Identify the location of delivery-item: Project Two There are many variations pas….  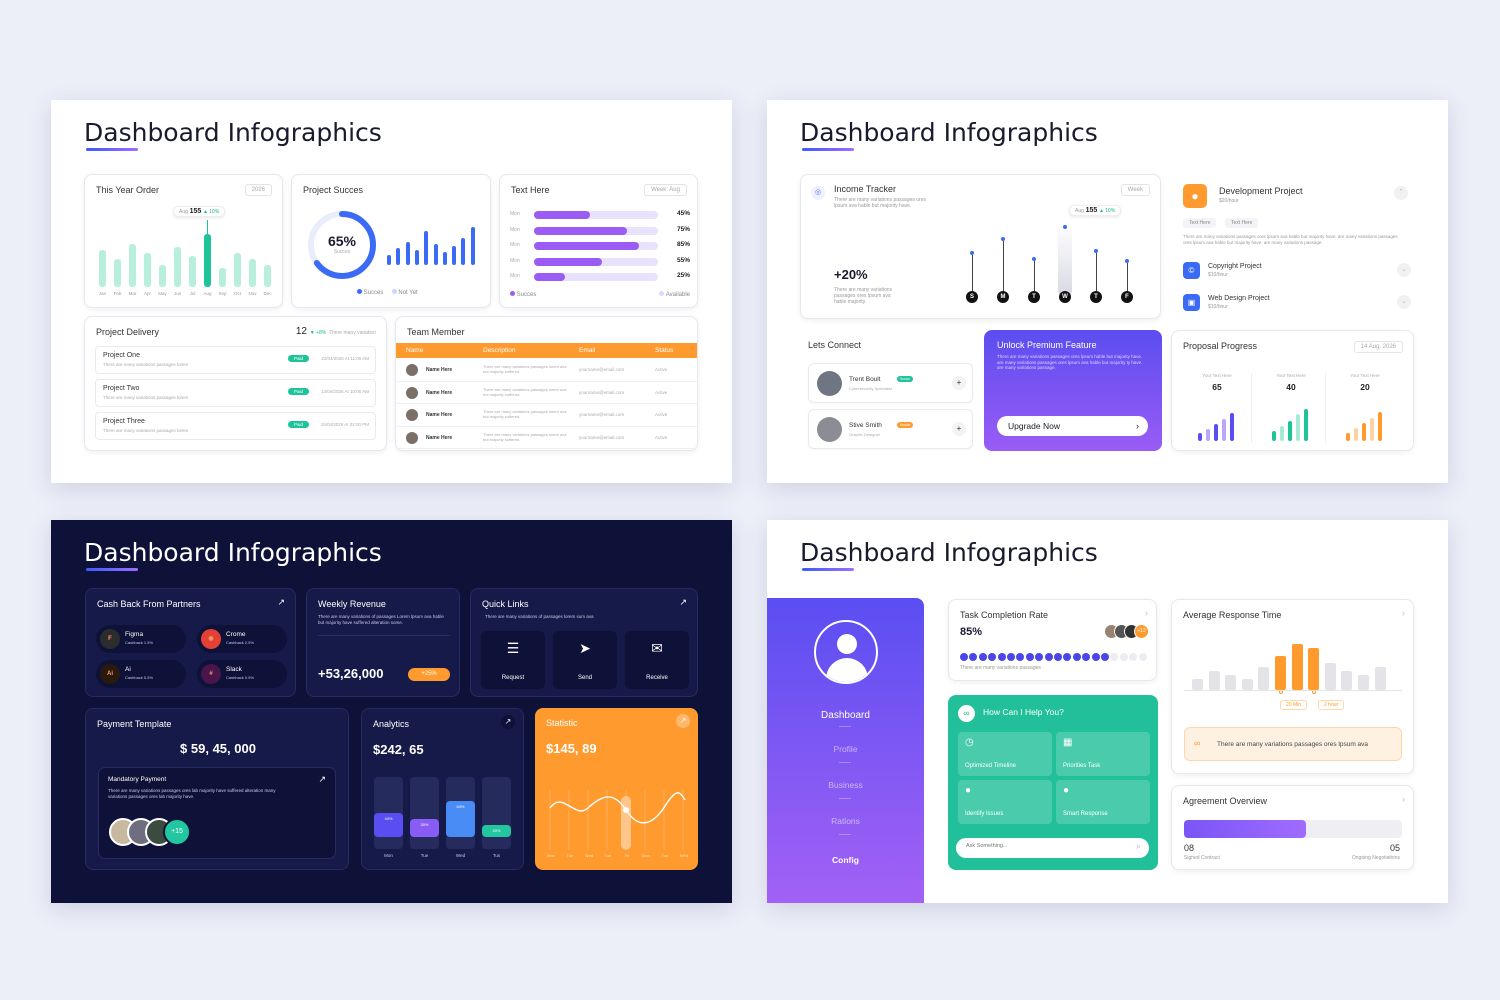
(235, 393).